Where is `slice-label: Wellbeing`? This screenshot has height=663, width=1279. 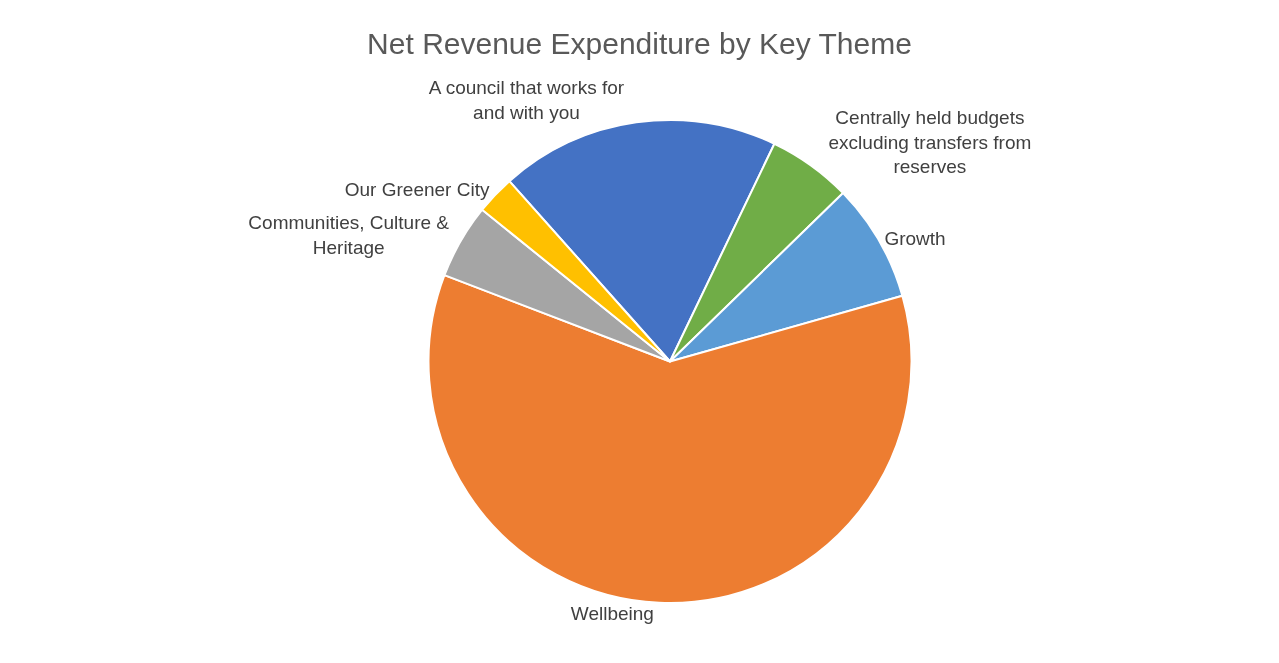 slice-label: Wellbeing is located at coordinates (612, 613).